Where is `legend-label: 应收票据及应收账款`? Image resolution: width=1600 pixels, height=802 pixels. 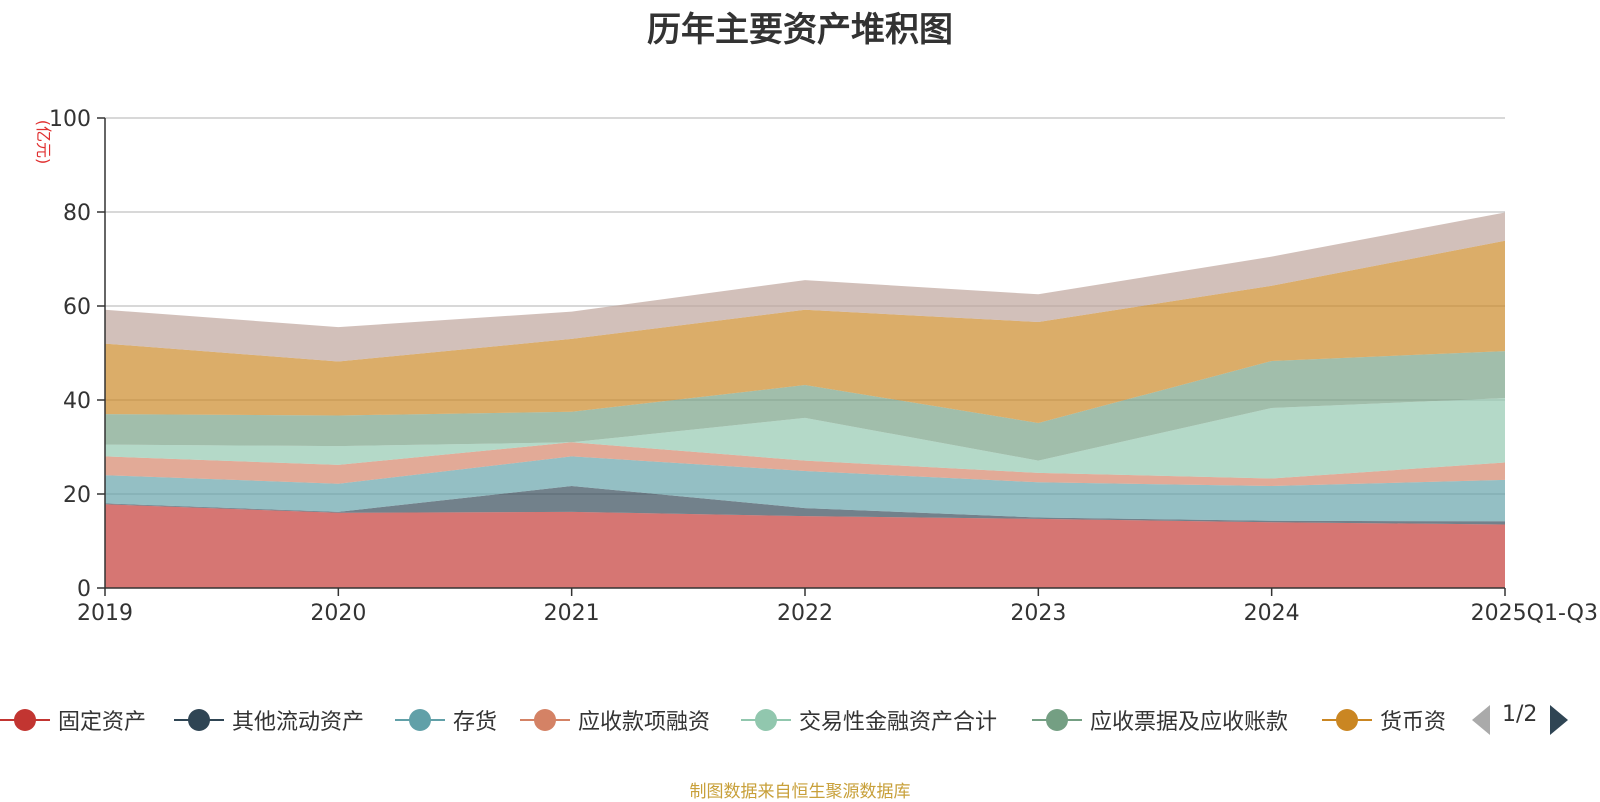
legend-label: 应收票据及应收账款 is located at coordinates (1189, 722).